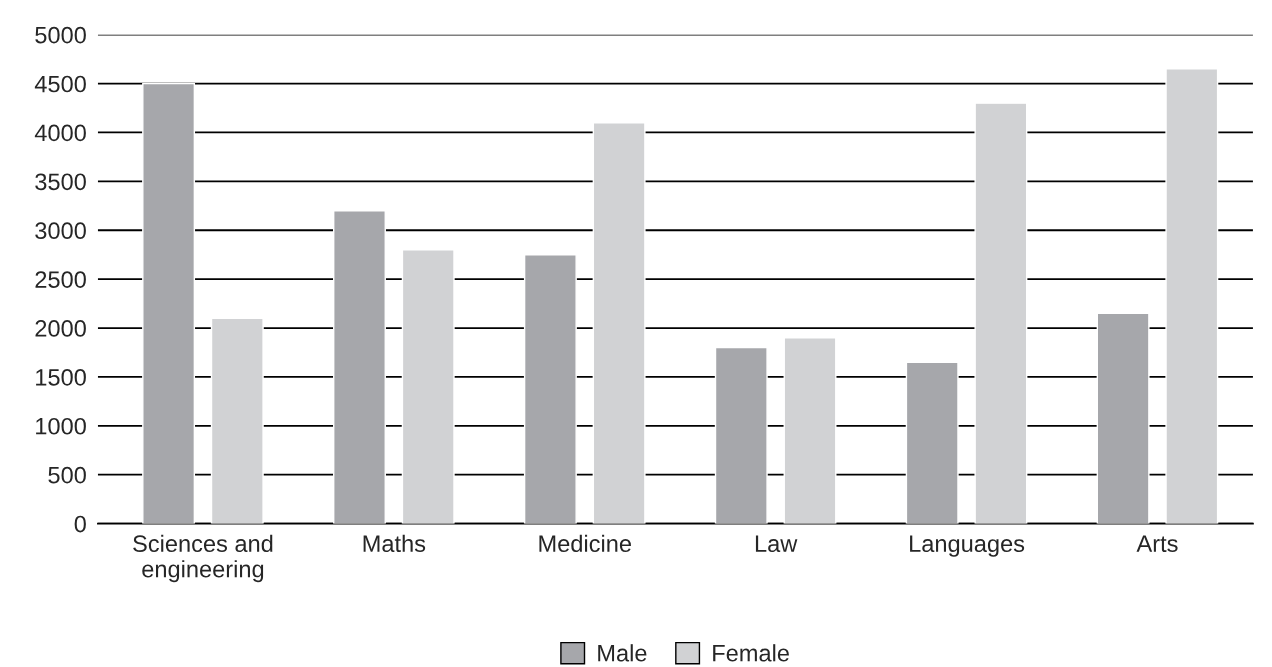 The image size is (1272, 667). Describe the element at coordinates (67, 475) in the screenshot. I see `y-tick-label: 500` at that location.